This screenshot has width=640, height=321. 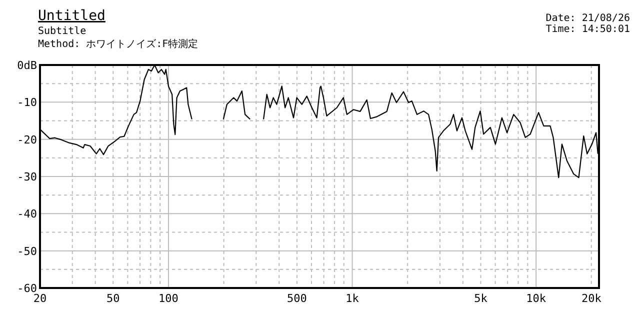 I want to click on x-tick-label: 1k, so click(x=353, y=298).